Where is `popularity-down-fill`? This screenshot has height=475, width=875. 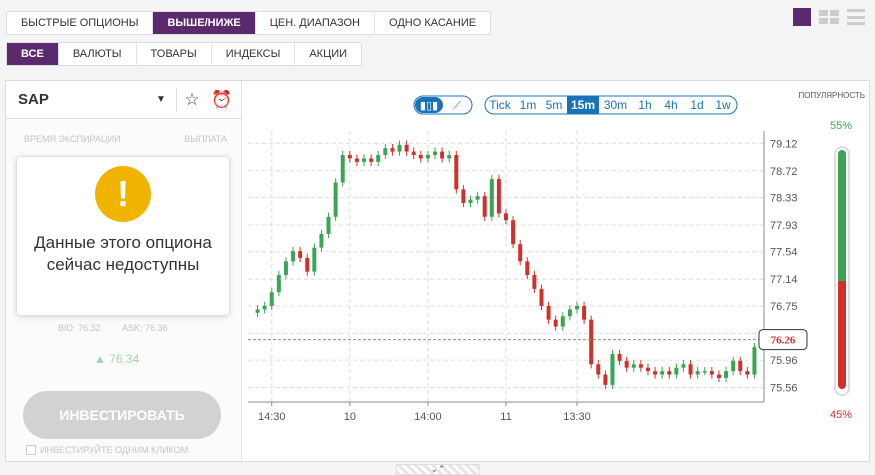 popularity-down-fill is located at coordinates (842, 335).